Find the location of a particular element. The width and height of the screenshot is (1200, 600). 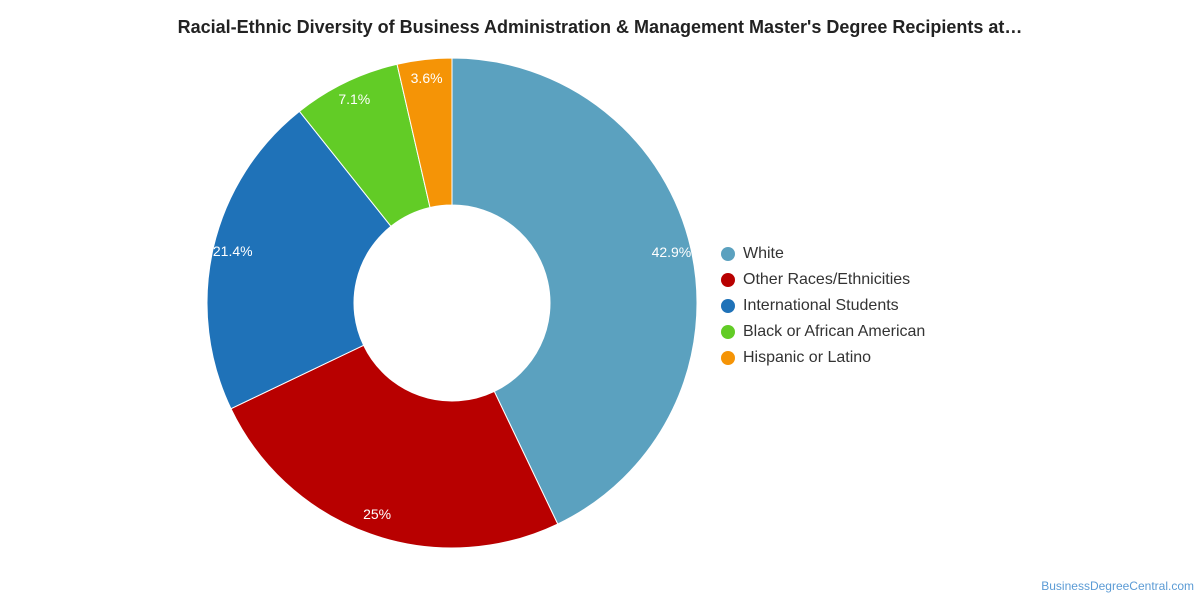

legend-label: Black or African American is located at coordinates (834, 331).